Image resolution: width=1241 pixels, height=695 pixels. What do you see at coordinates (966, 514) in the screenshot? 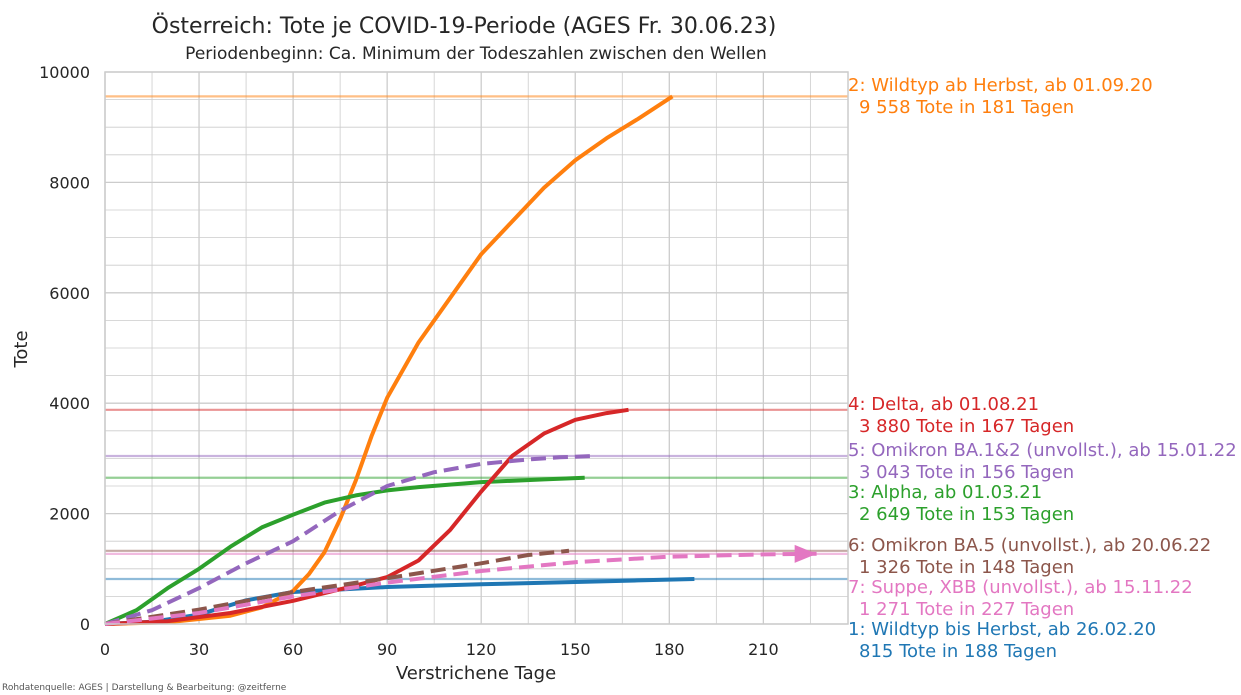
I see `annotation-summary-3: 2 649 Tote in 153 Tagen` at bounding box center [966, 514].